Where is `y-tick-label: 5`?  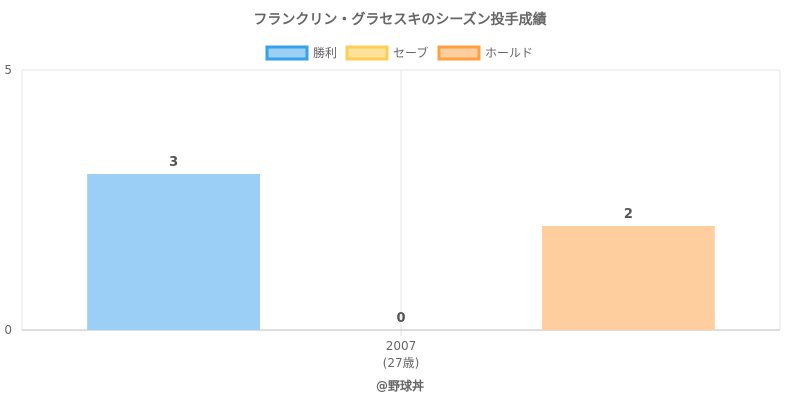 y-tick-label: 5 is located at coordinates (8, 70).